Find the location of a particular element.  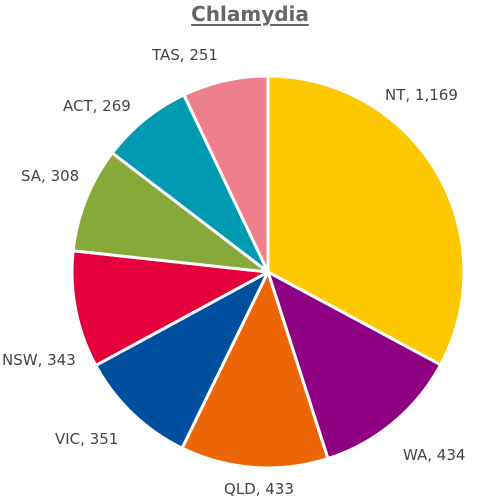

pie-slice-sa is located at coordinates (170, 212).